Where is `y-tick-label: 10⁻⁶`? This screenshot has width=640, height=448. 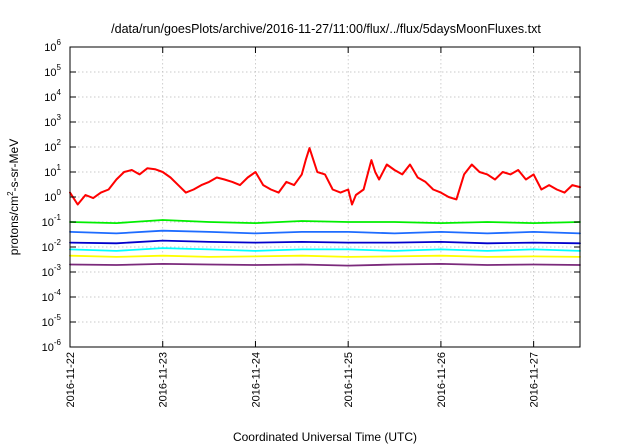 y-tick-label: 10⁻⁶ is located at coordinates (52, 346).